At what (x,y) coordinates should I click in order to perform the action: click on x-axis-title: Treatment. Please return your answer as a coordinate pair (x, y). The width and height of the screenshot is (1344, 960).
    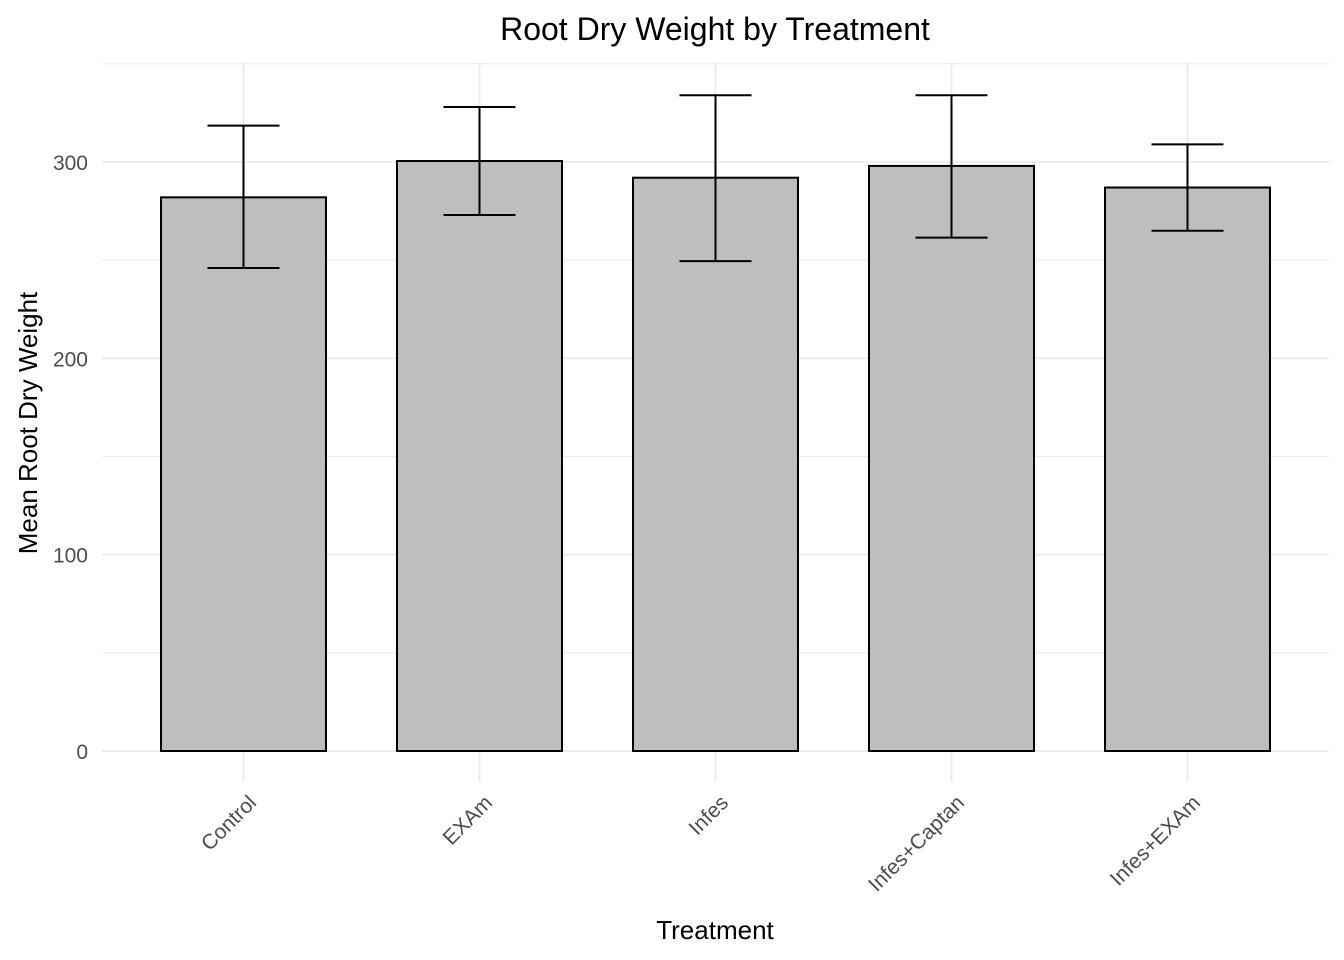
    Looking at the image, I should click on (715, 930).